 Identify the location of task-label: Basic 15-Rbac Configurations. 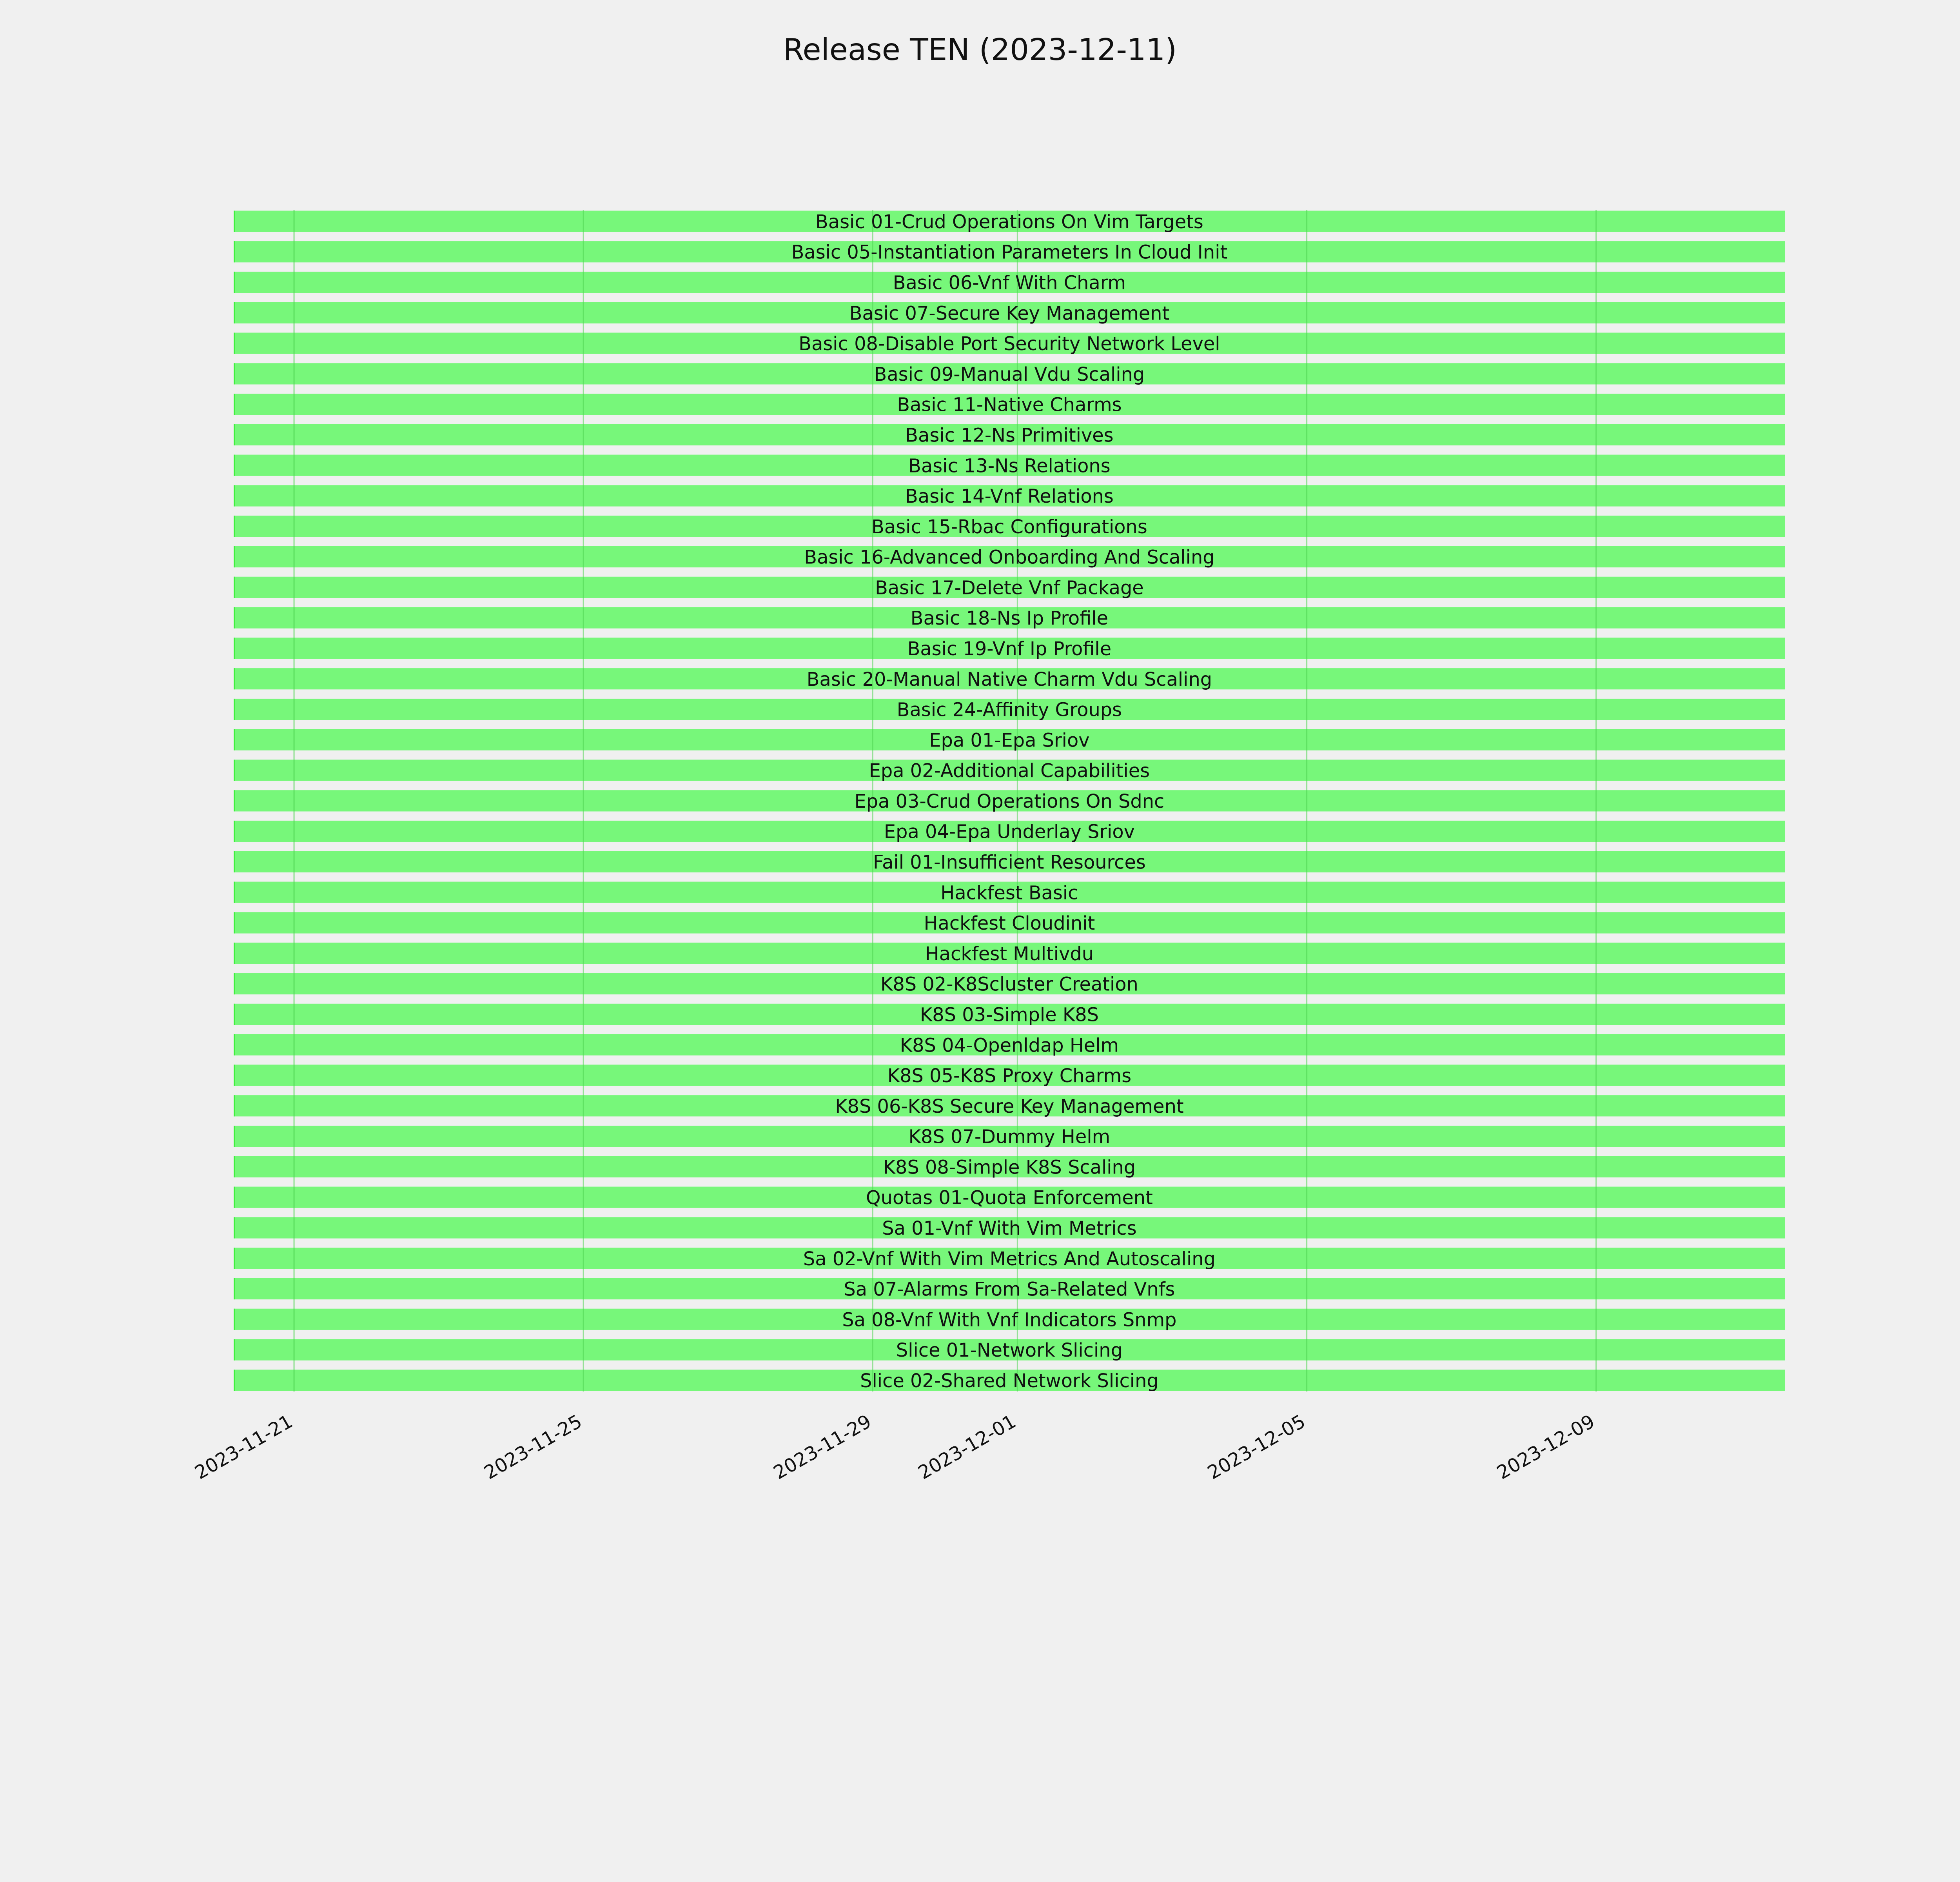
(1009, 527).